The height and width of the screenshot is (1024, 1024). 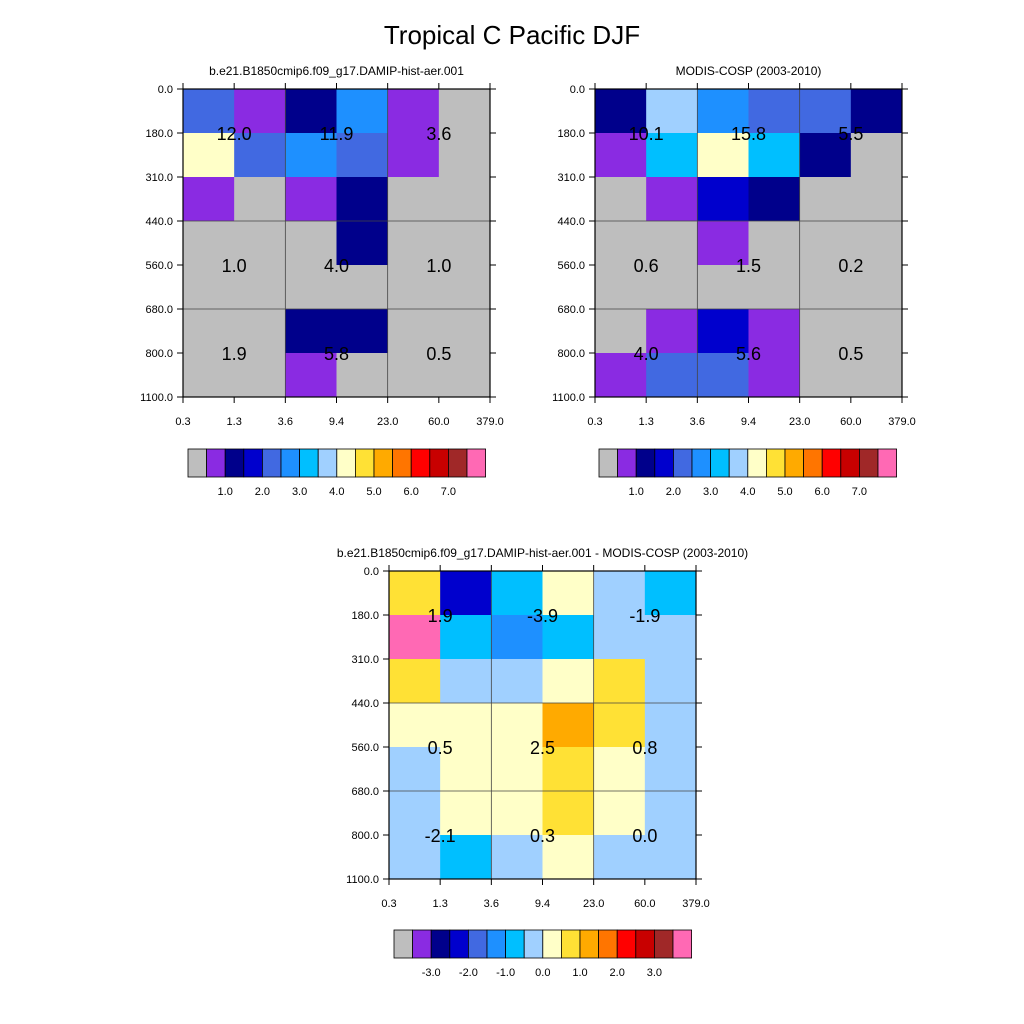 What do you see at coordinates (299, 492) in the screenshot?
I see `colorbar-label: 3.0` at bounding box center [299, 492].